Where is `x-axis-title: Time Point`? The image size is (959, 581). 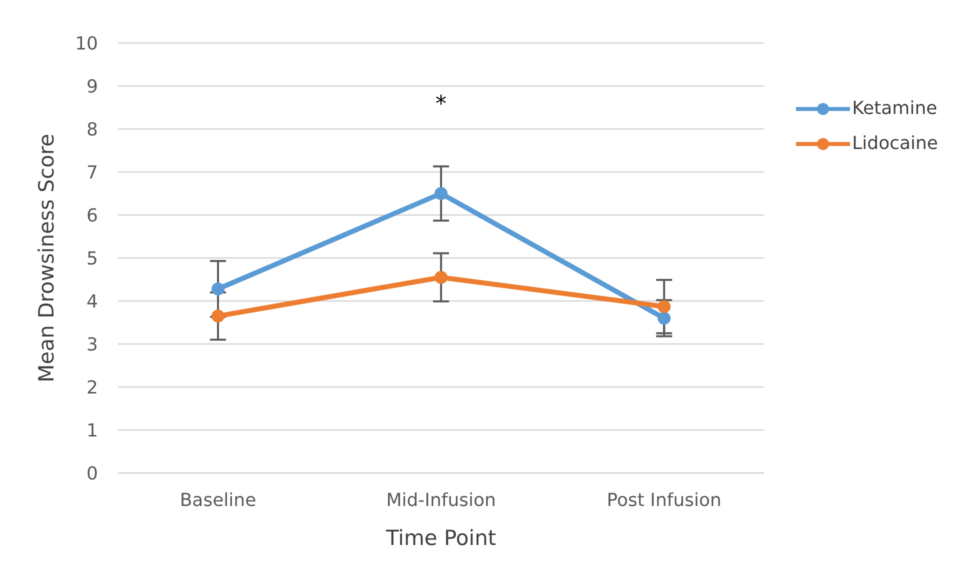 x-axis-title: Time Point is located at coordinates (440, 538).